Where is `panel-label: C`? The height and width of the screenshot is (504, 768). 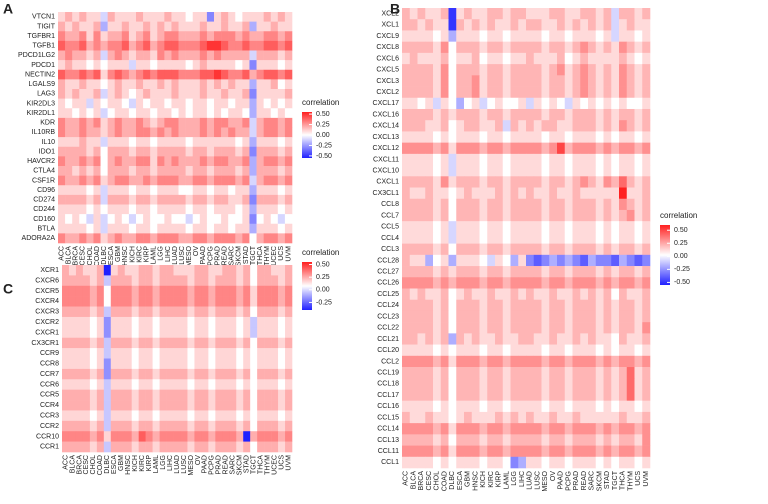
panel-label: C is located at coordinates (8, 289).